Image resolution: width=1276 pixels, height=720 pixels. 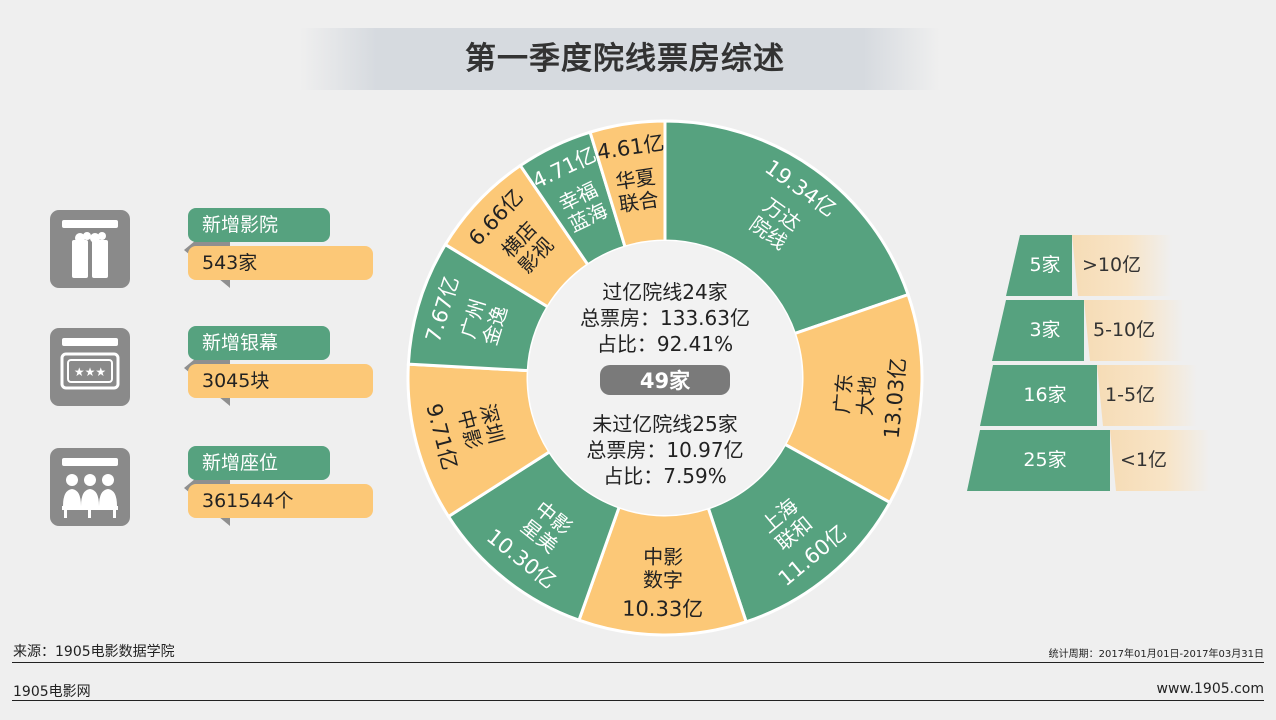 I want to click on total-count: 49家, so click(x=665, y=381).